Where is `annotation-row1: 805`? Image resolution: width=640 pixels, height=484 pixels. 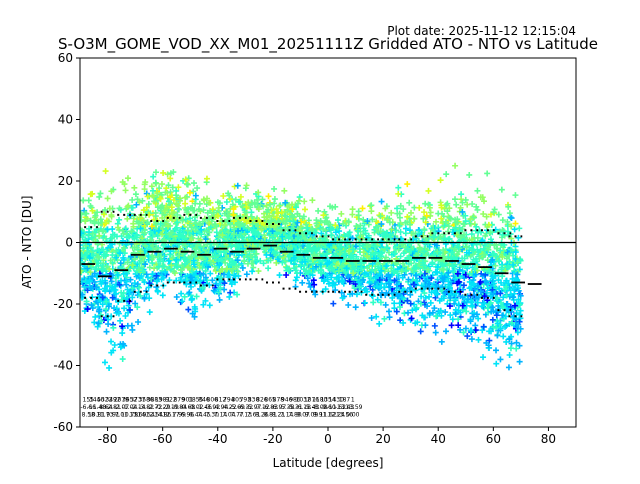
annotation-row1: 805 is located at coordinates (237, 399).